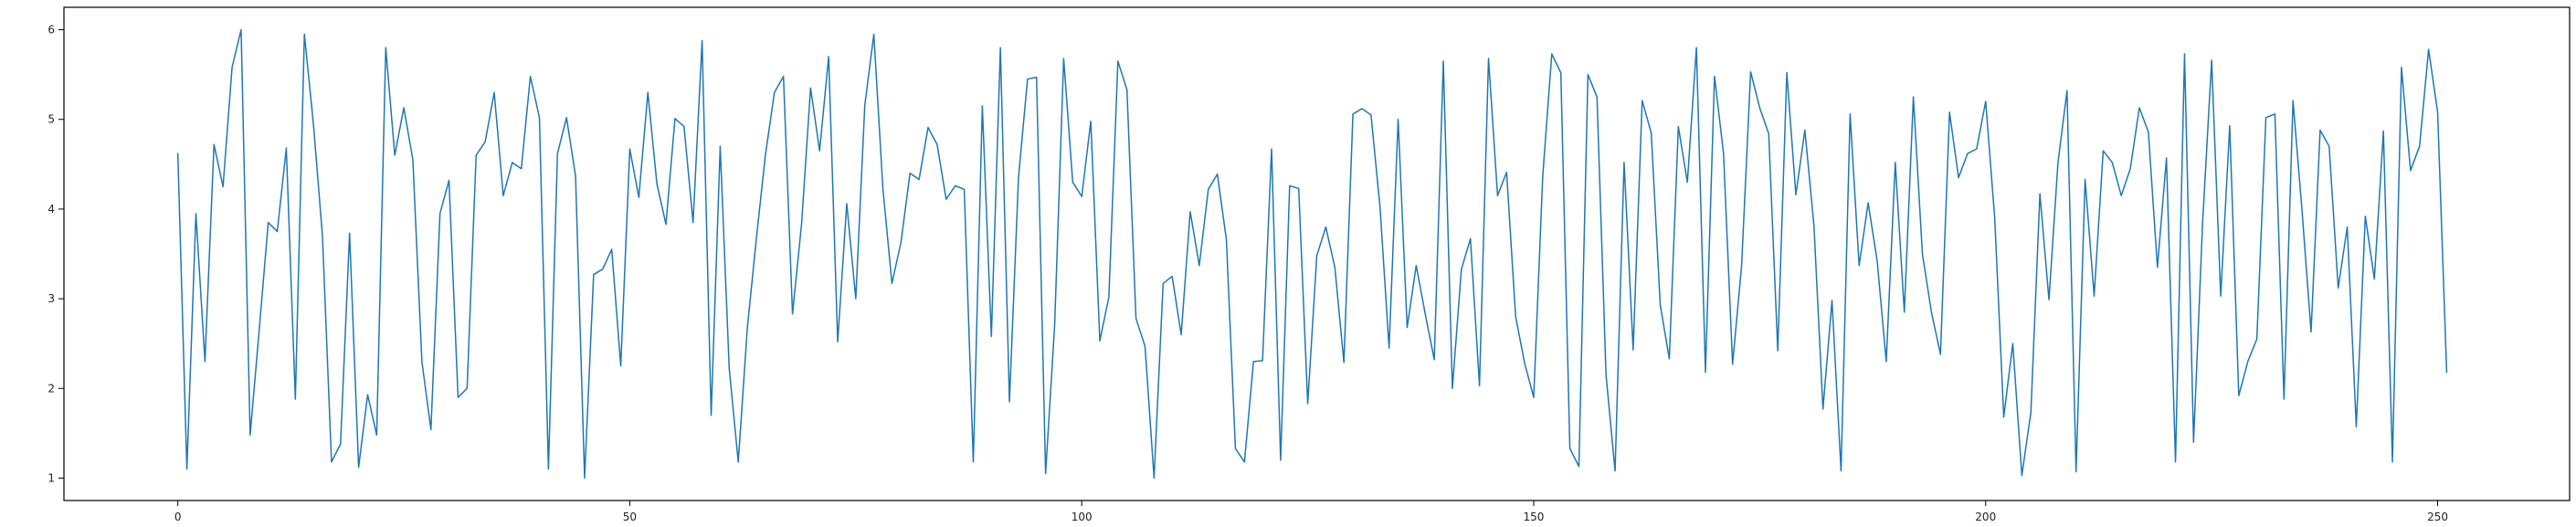 The width and height of the screenshot is (2576, 527). Describe the element at coordinates (178, 517) in the screenshot. I see `x-tick-label: 0` at that location.